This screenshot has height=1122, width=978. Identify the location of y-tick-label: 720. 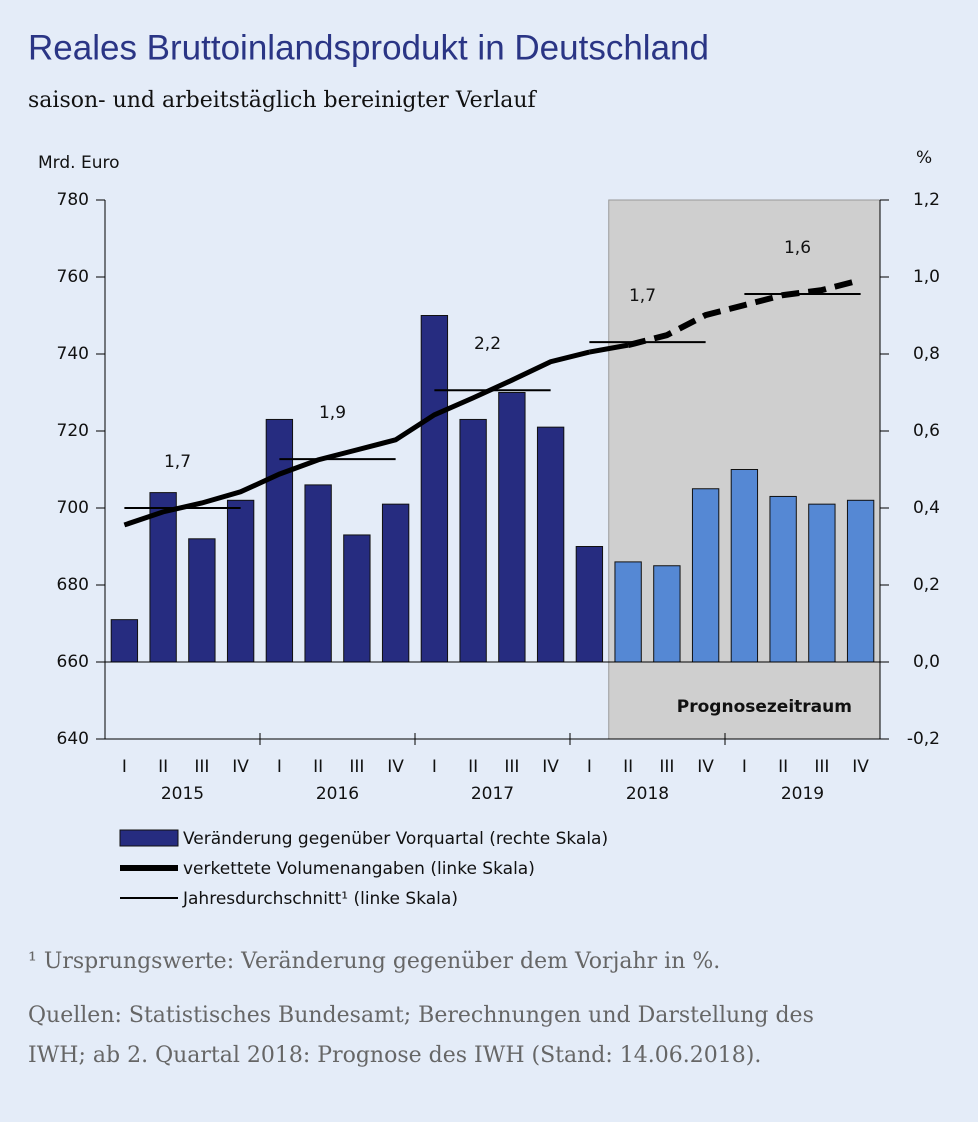
(73, 431).